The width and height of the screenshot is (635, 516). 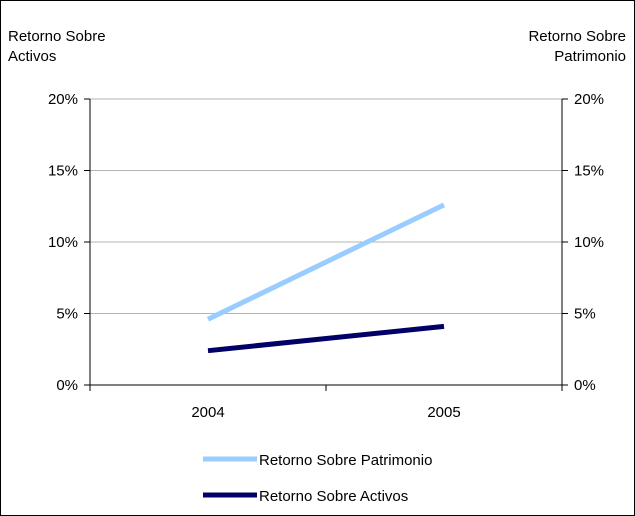 What do you see at coordinates (589, 171) in the screenshot?
I see `right-tick-label: 15%` at bounding box center [589, 171].